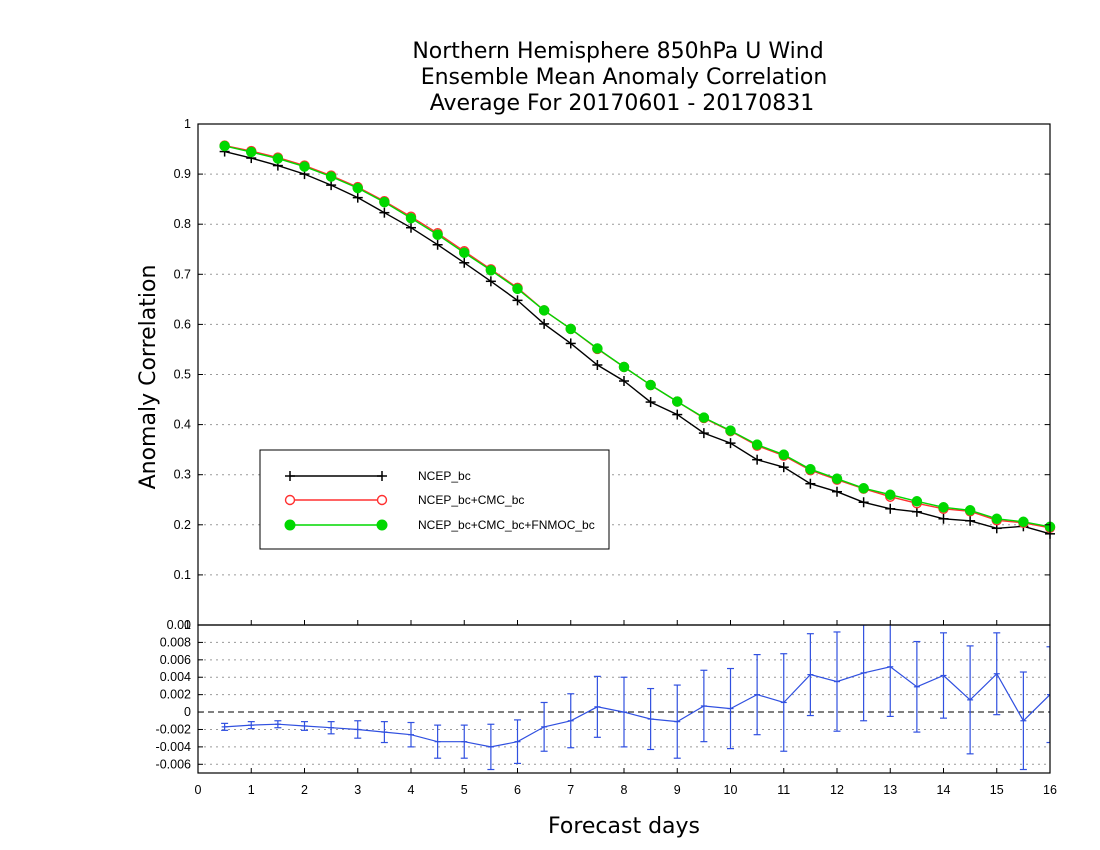 The width and height of the screenshot is (1100, 850). I want to click on bottom-y-tick-label: 0, so click(187, 712).